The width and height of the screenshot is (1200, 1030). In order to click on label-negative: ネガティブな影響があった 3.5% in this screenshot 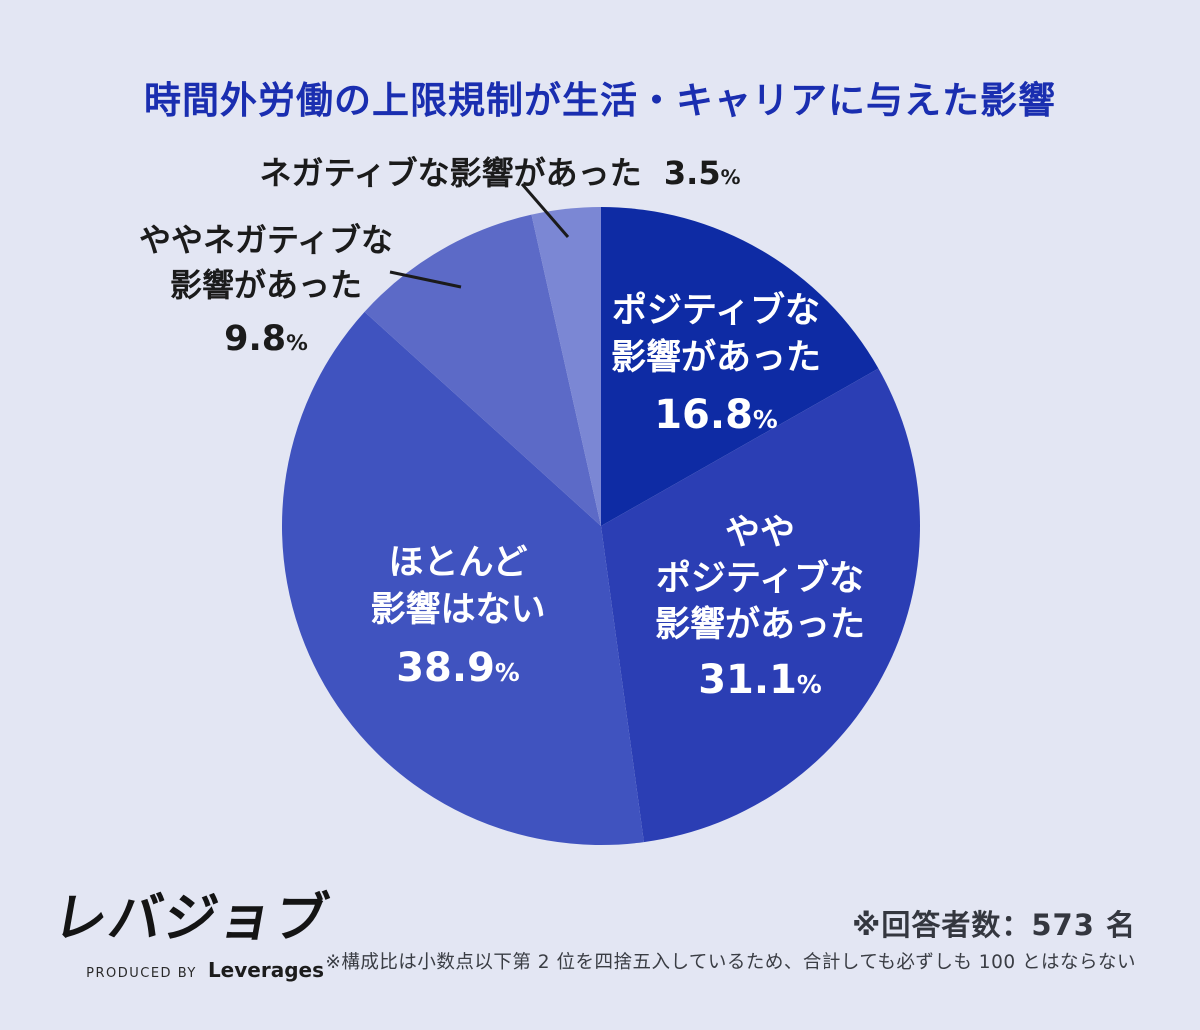, I will do `click(500, 171)`.